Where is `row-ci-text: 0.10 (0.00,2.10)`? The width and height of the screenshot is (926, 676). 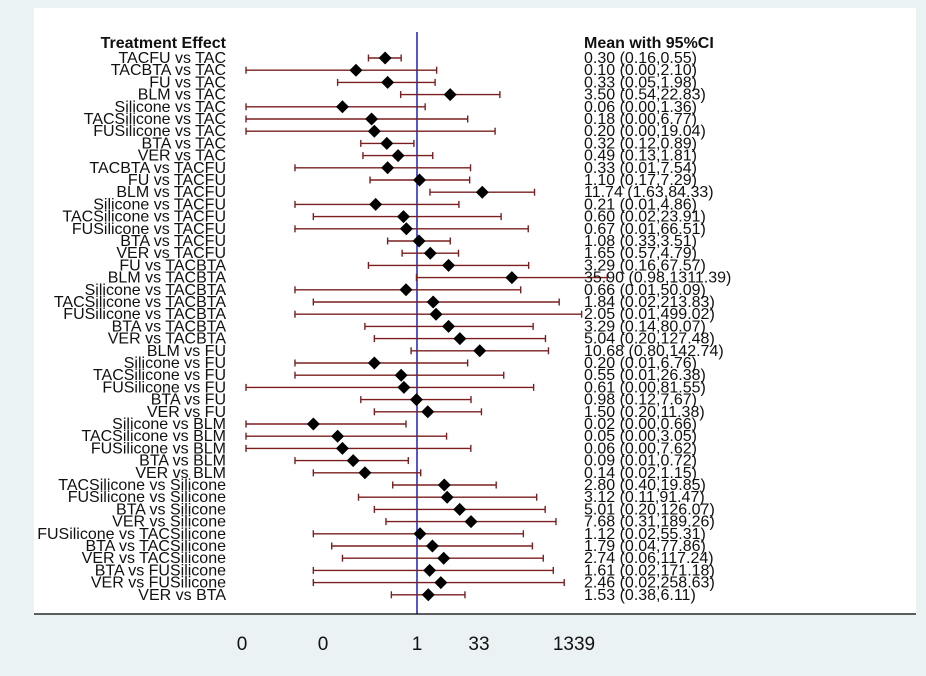
row-ci-text: 0.10 (0.00,2.10) is located at coordinates (640, 70).